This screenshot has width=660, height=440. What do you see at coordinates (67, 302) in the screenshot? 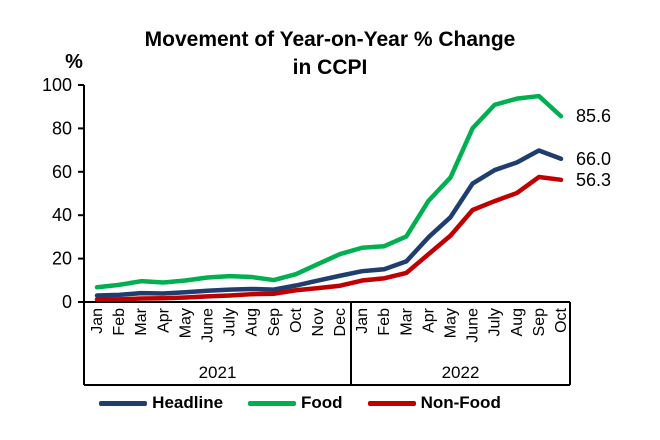
I see `y-tick-label: 0` at bounding box center [67, 302].